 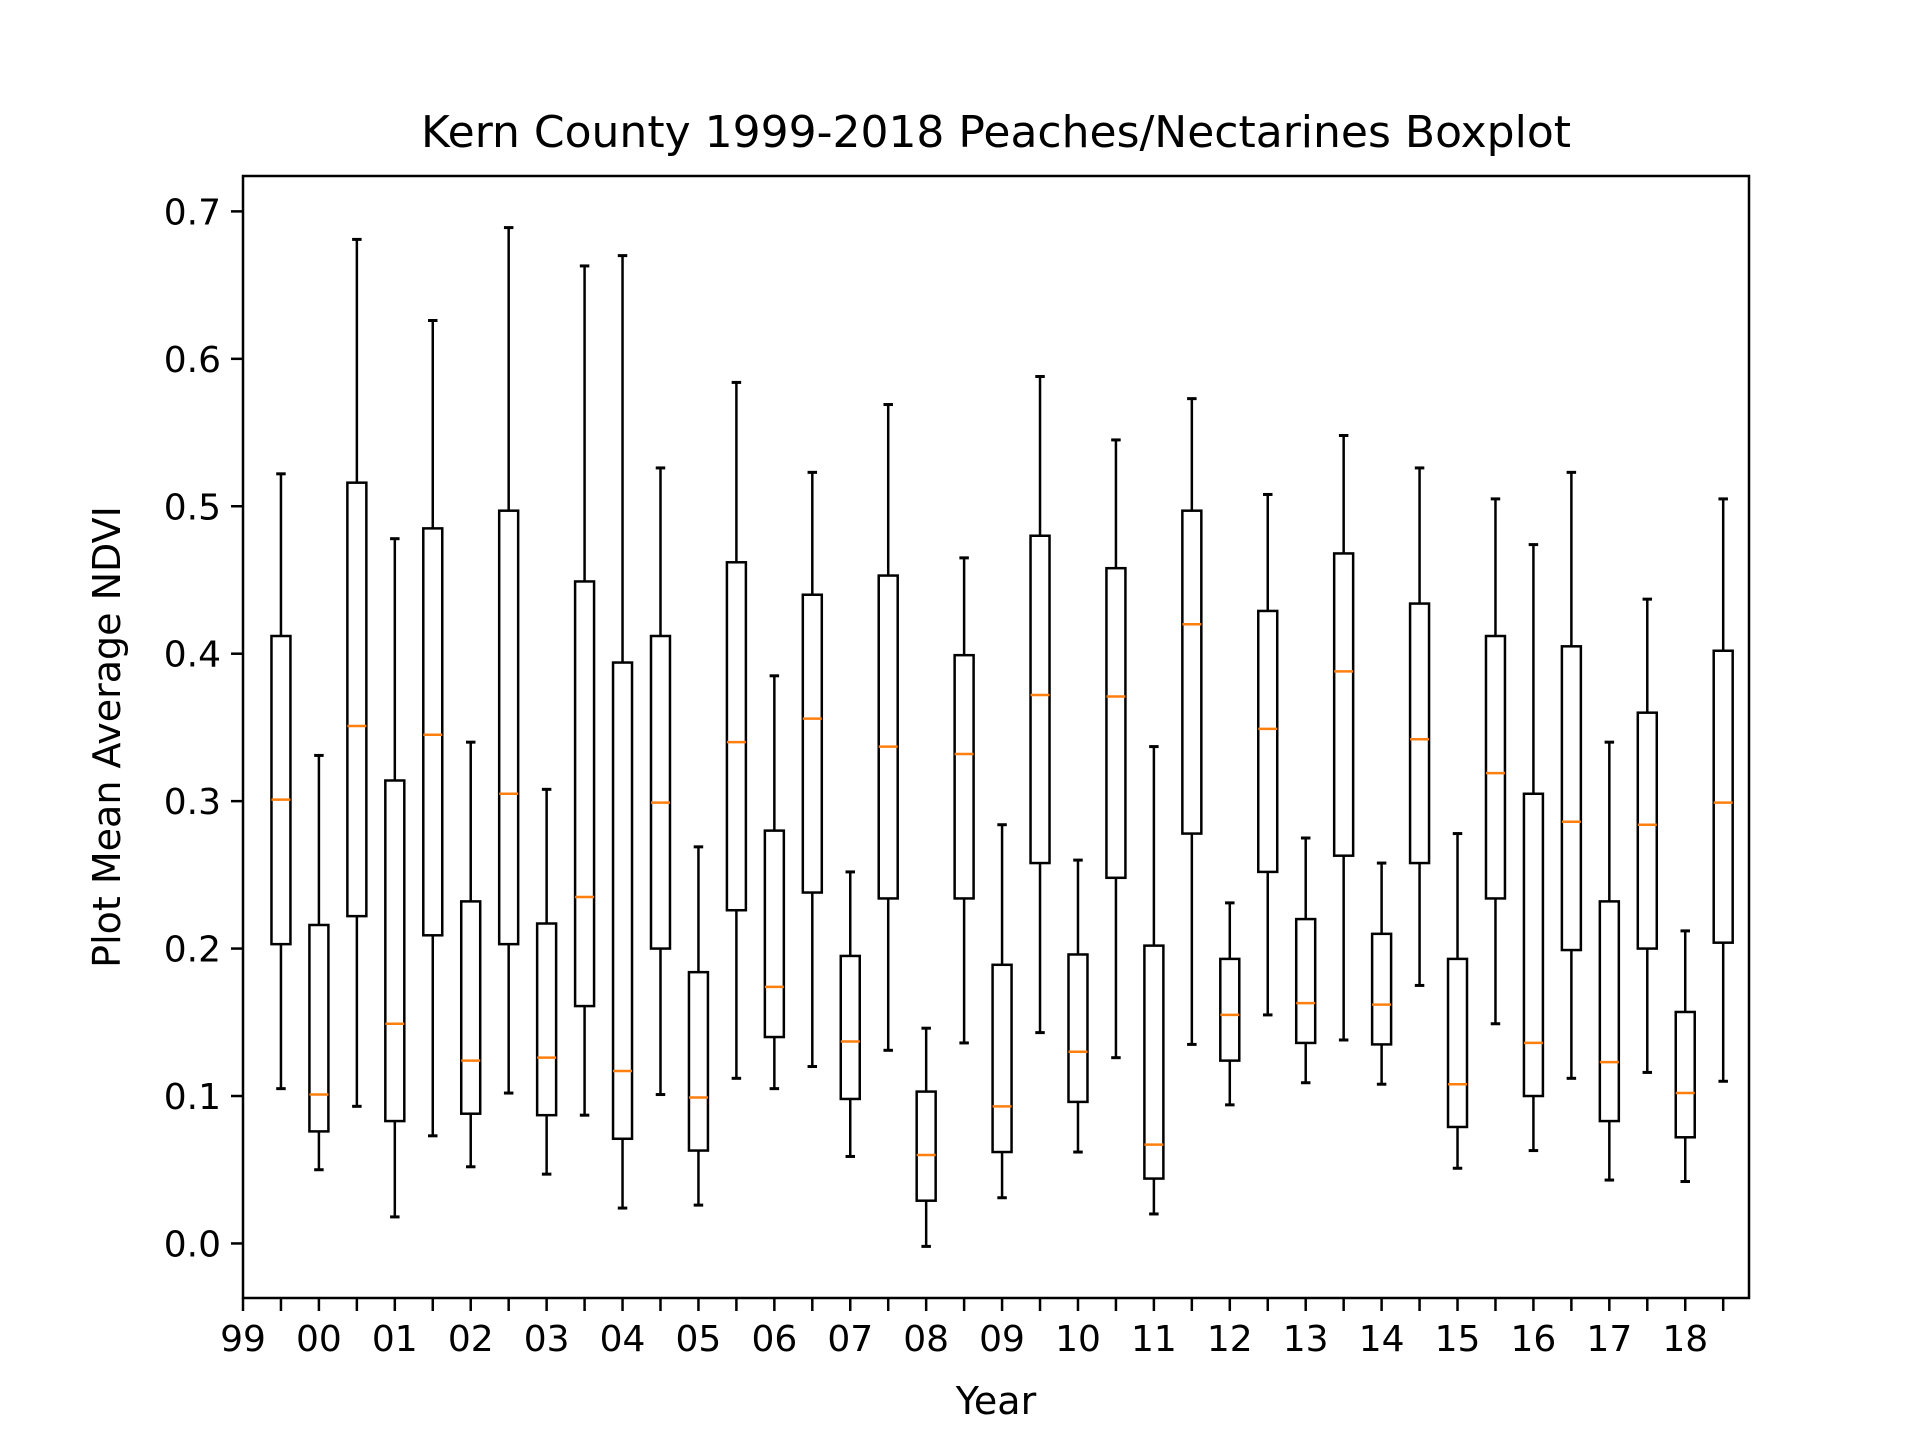 I want to click on x-tick-label: 03, so click(x=547, y=1339).